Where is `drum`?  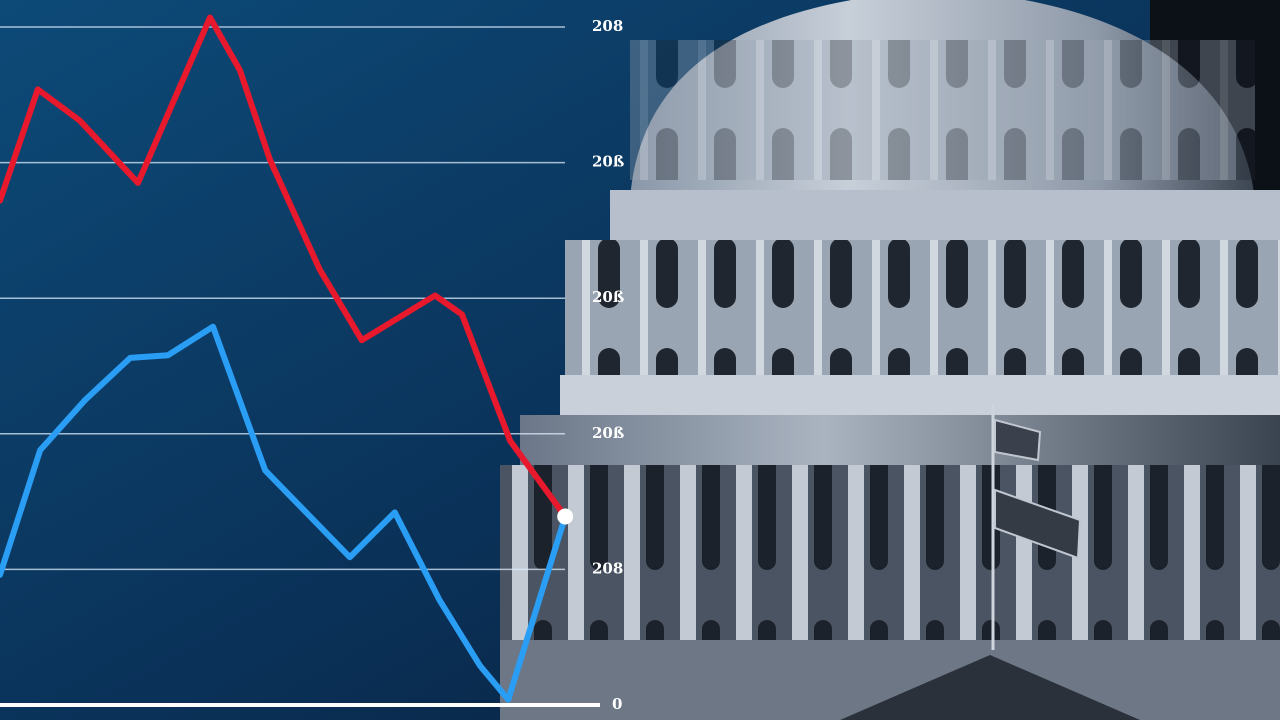 drum is located at coordinates (922, 315).